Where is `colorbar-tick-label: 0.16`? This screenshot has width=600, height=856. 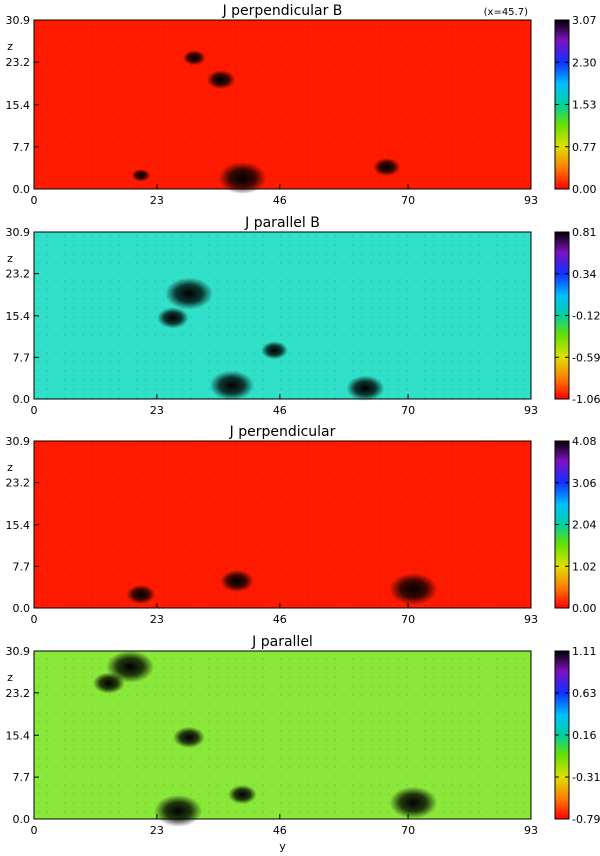 colorbar-tick-label: 0.16 is located at coordinates (584, 735).